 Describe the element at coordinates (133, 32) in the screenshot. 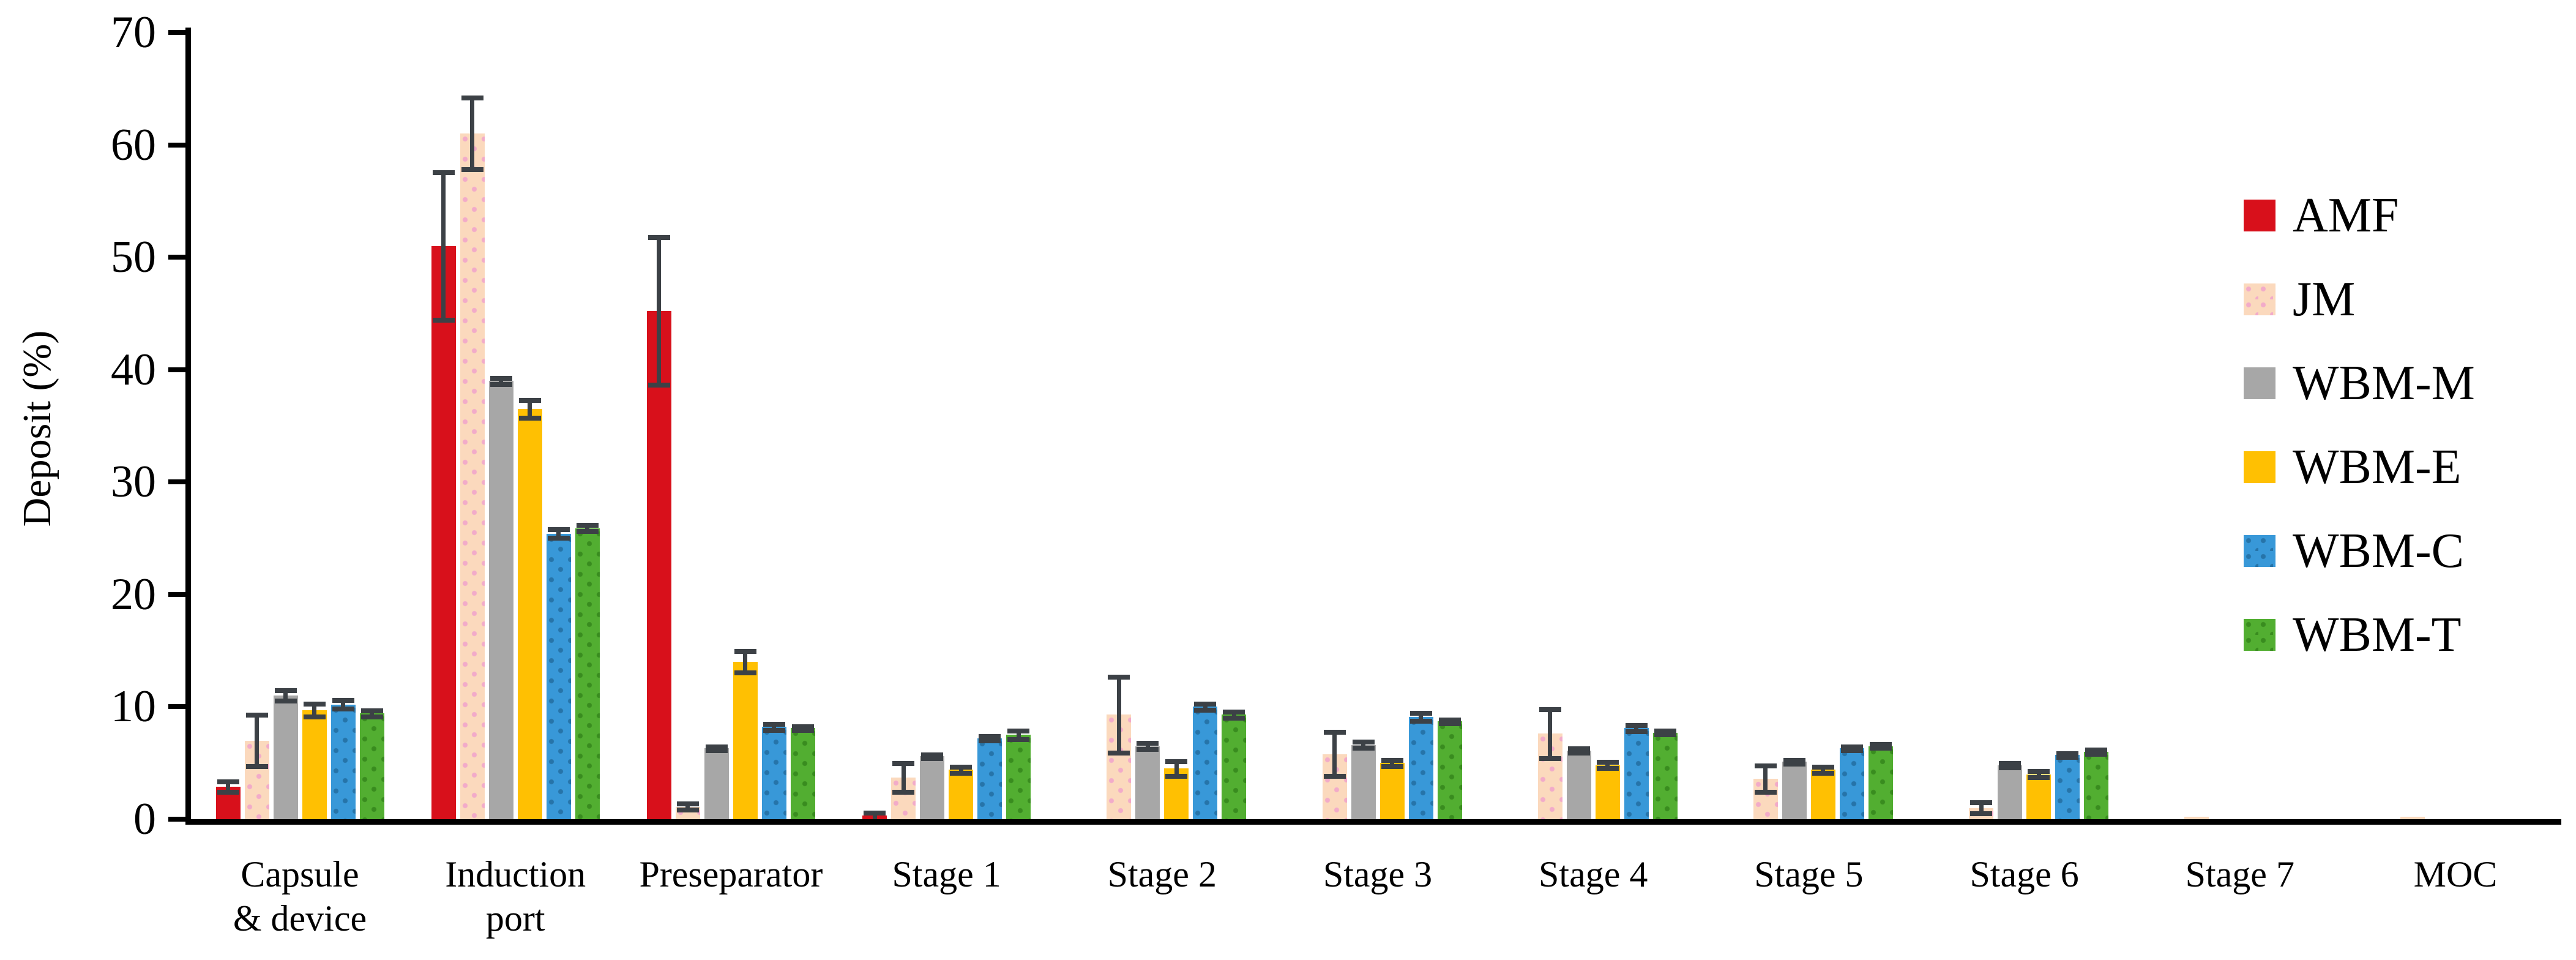

I see `y-tick-label: 70` at that location.